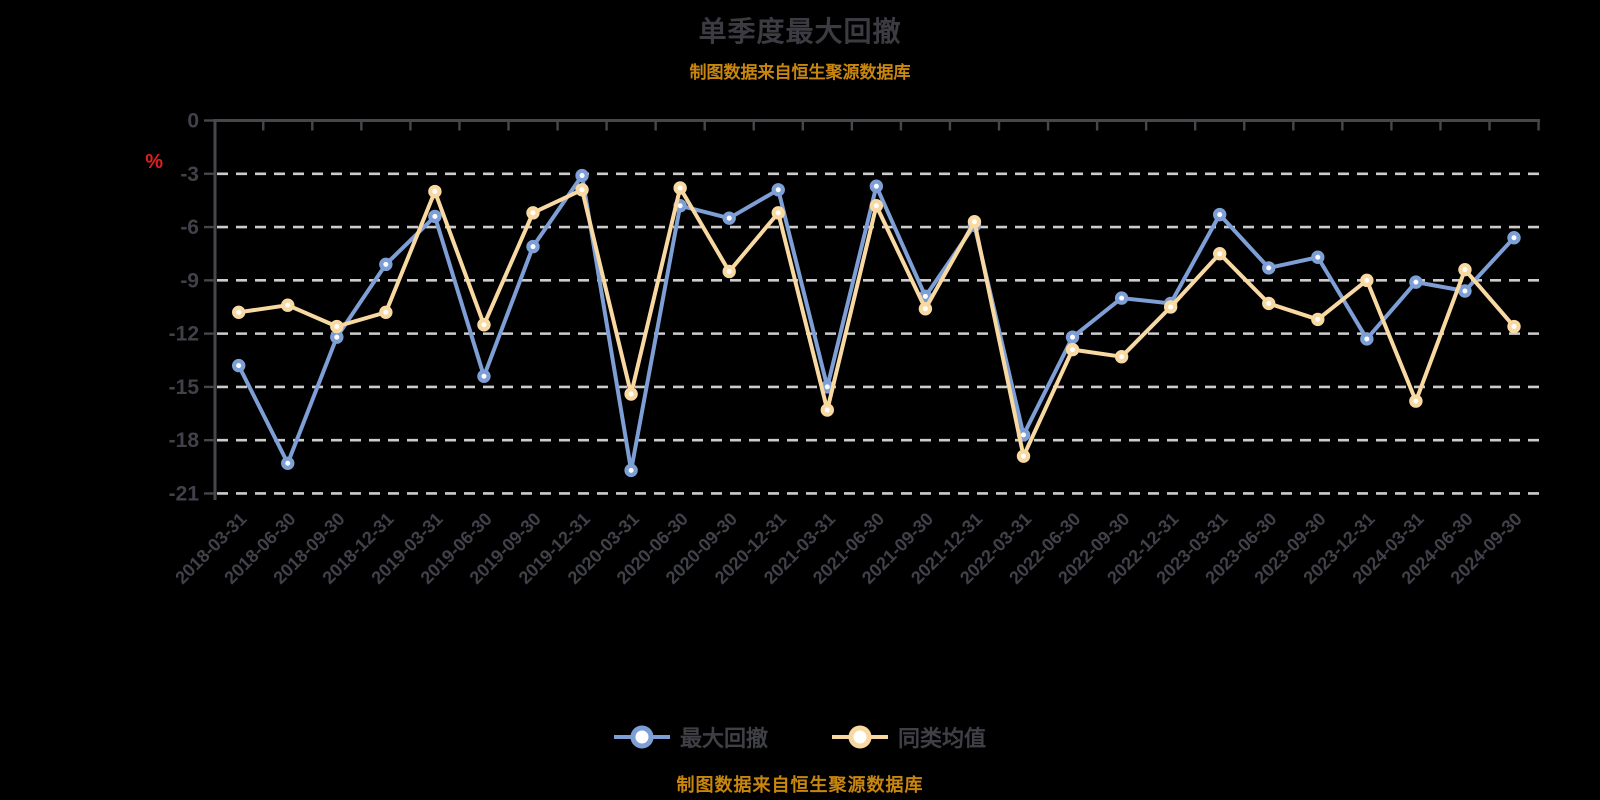 This screenshot has width=1600, height=800. Describe the element at coordinates (800, 31) in the screenshot. I see `chart-title: 单季度最大回撤` at that location.